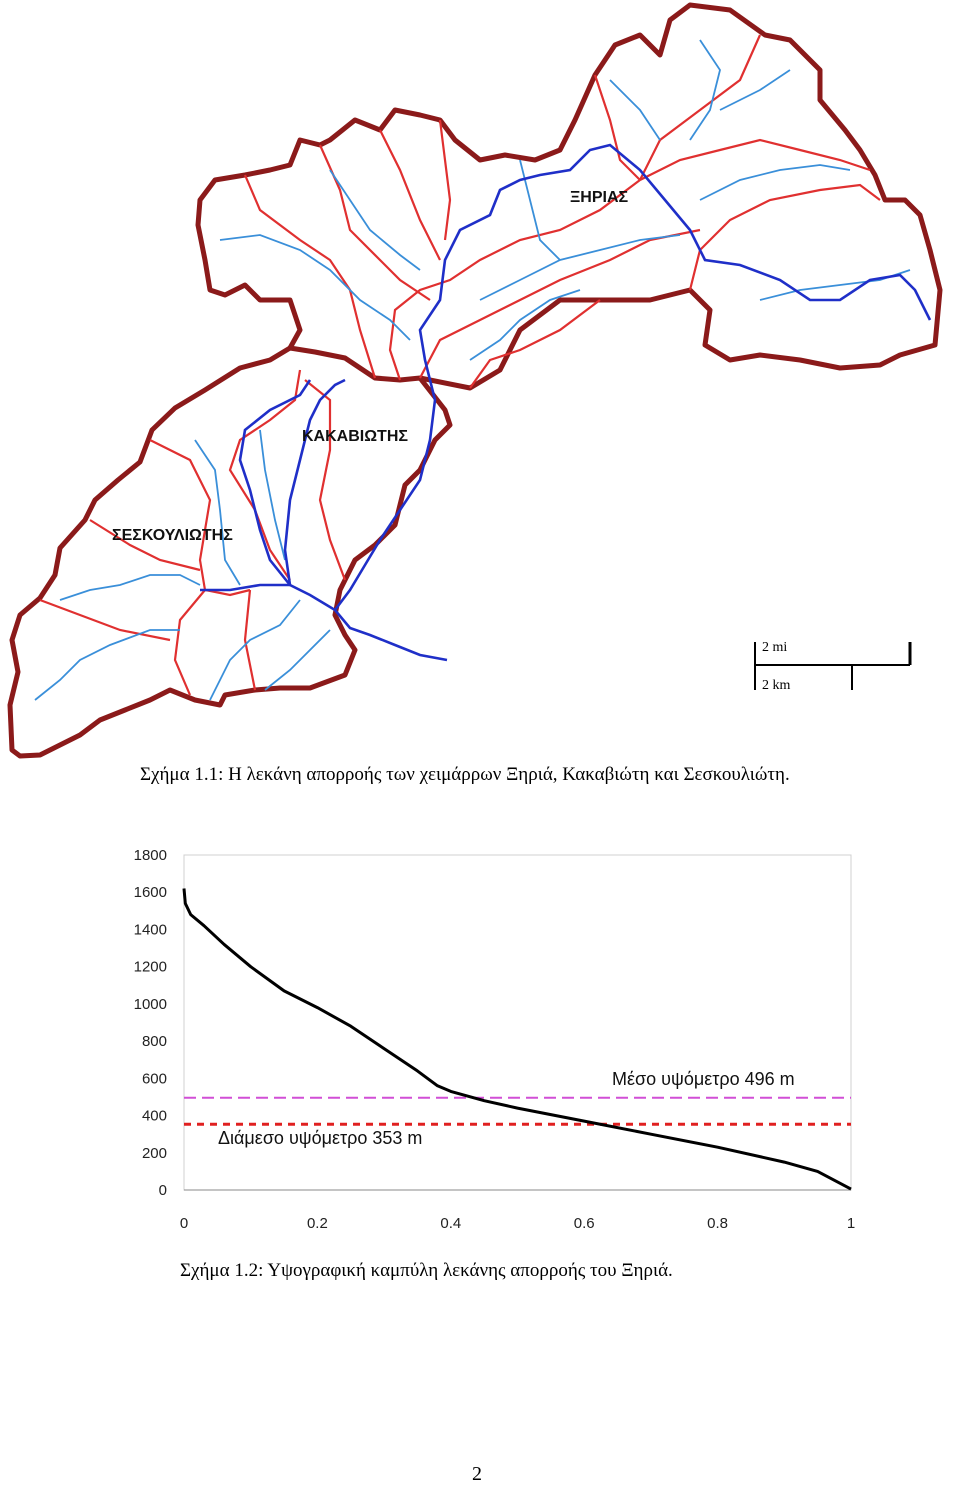  Describe the element at coordinates (150, 1004) in the screenshot. I see `y-tick-label: 1000` at that location.